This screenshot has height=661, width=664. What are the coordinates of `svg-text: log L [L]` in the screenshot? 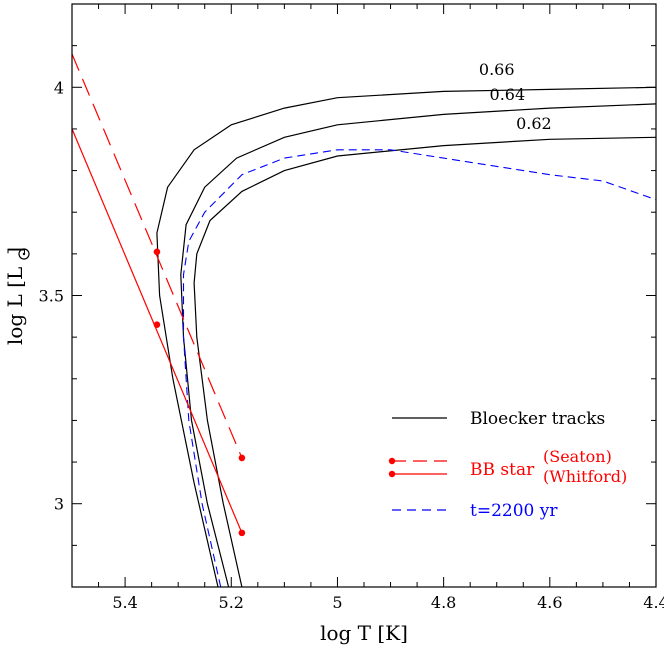 It's located at (15, 296).